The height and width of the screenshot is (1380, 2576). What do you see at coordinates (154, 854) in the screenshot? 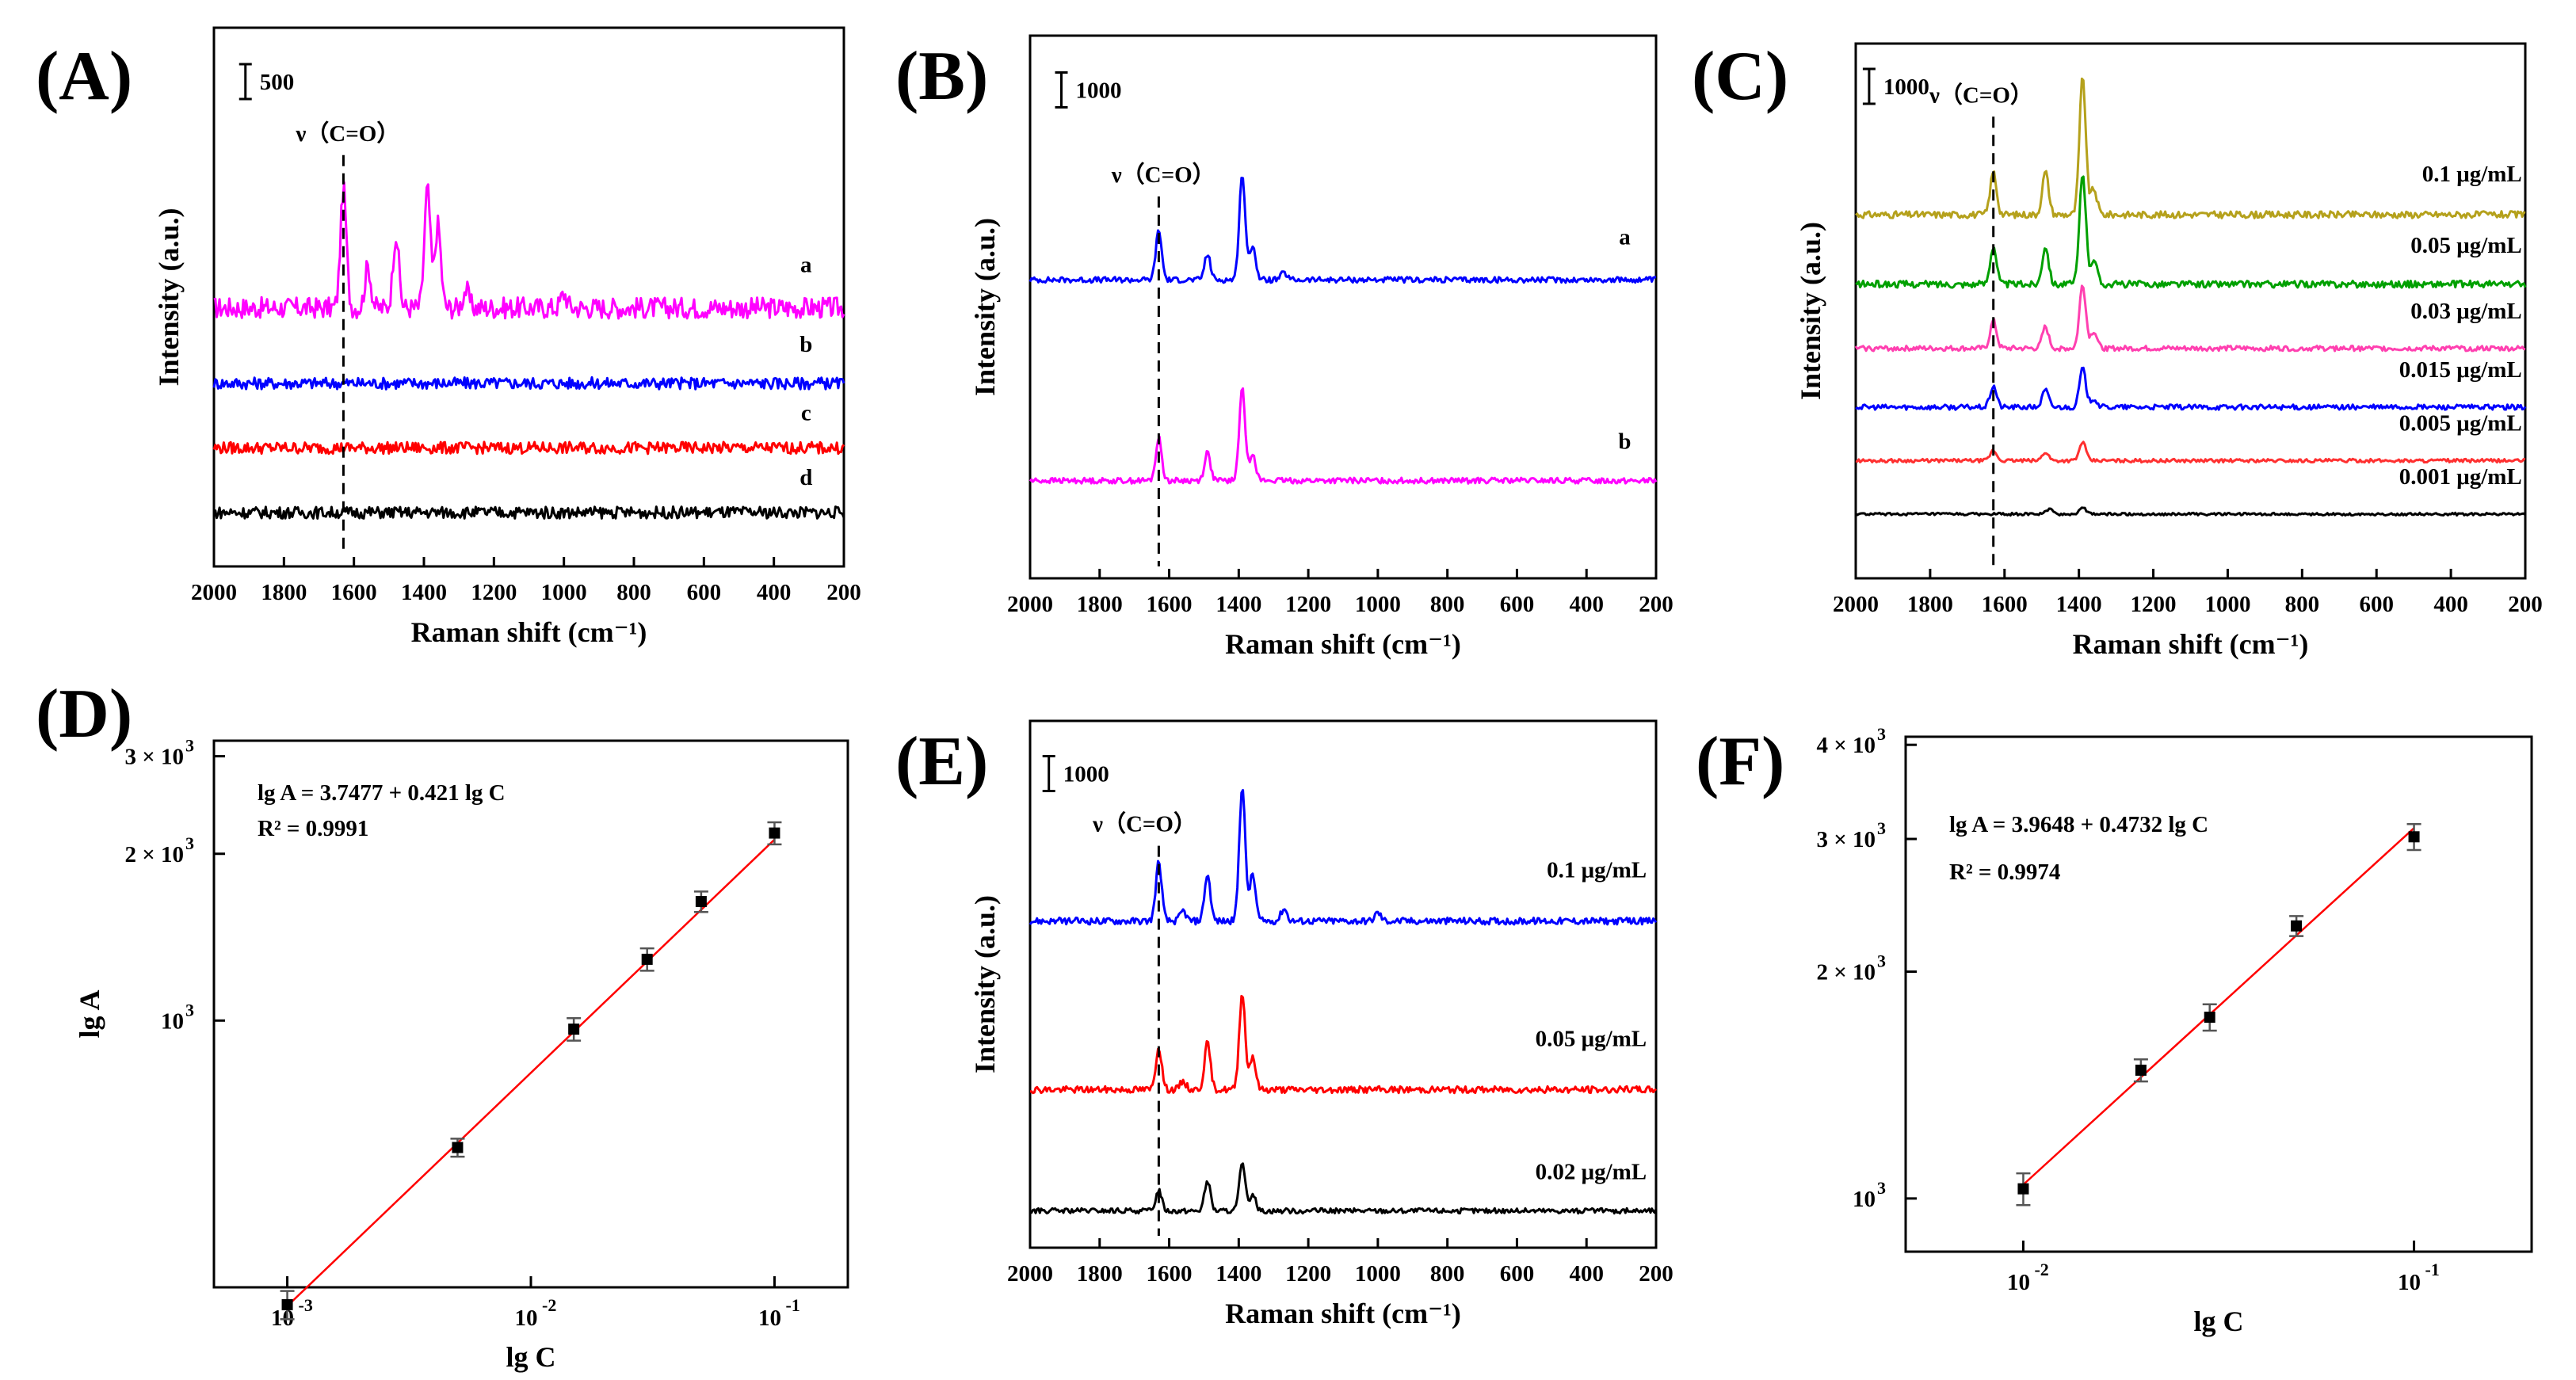
I see `y-tick-label: 2 × 10` at bounding box center [154, 854].